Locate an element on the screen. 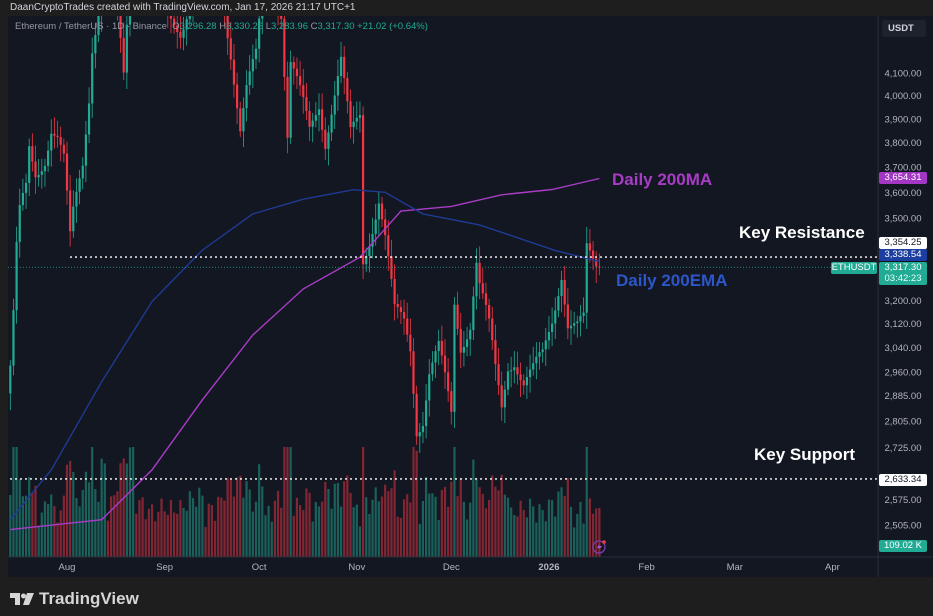  time-axis: Aug Sep Oct Nov Dec 2026 Feb Mar Apr is located at coordinates (449, 567).